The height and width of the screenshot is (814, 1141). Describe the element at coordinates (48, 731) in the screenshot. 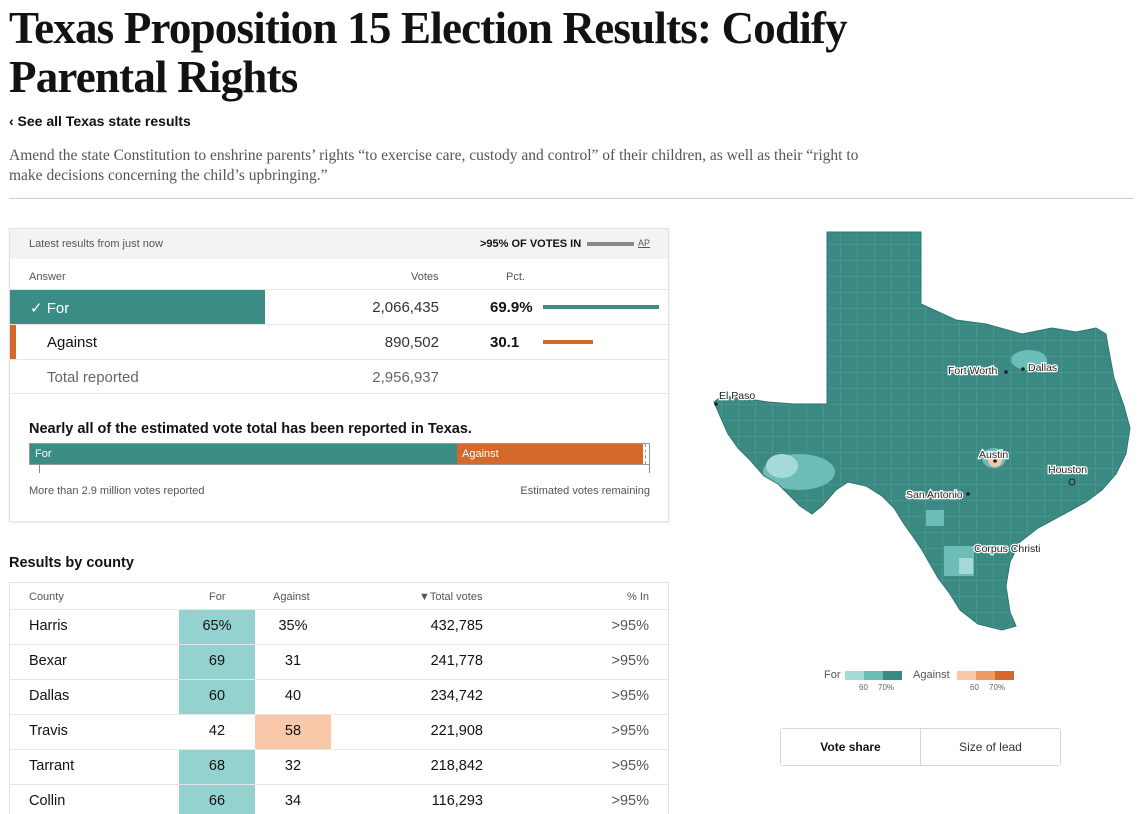

I see `county-name: Travis` at that location.